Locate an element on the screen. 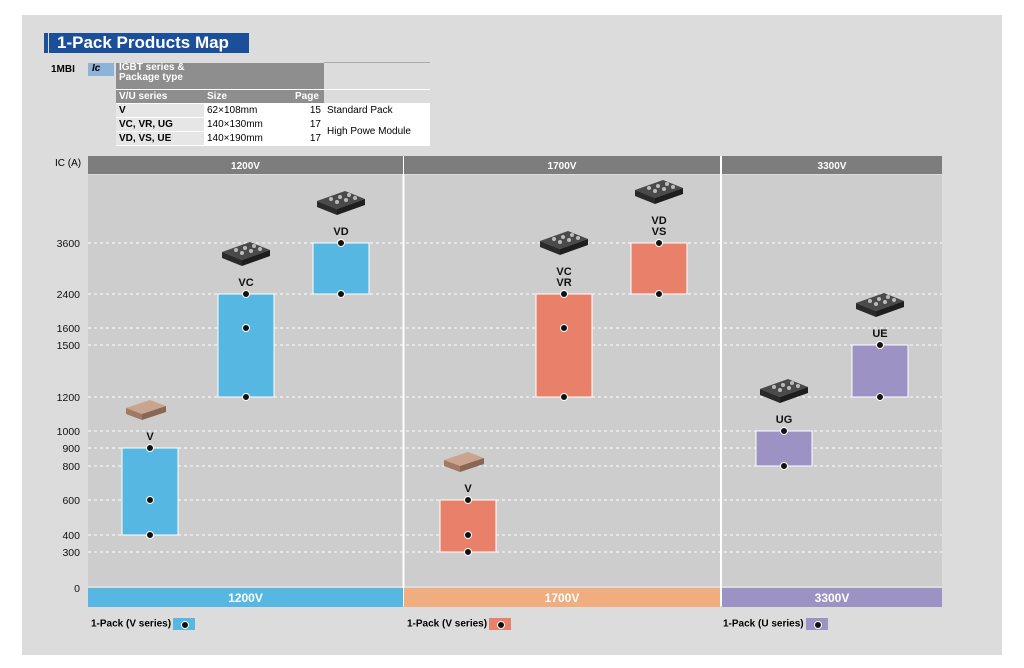  table-header-page: Page is located at coordinates (308, 96).